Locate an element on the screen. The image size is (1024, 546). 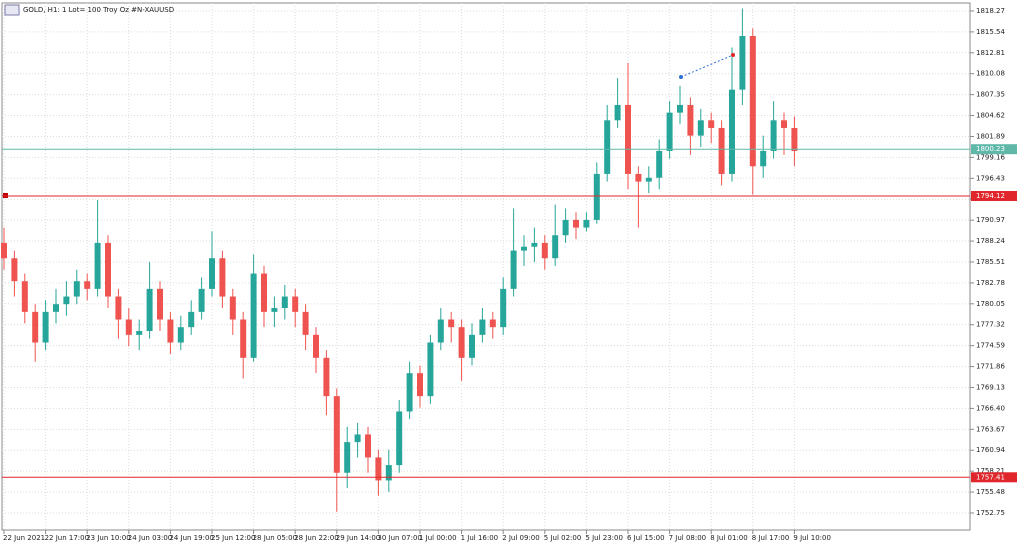
y-tick-label: 1758.21 is located at coordinates (990, 471).